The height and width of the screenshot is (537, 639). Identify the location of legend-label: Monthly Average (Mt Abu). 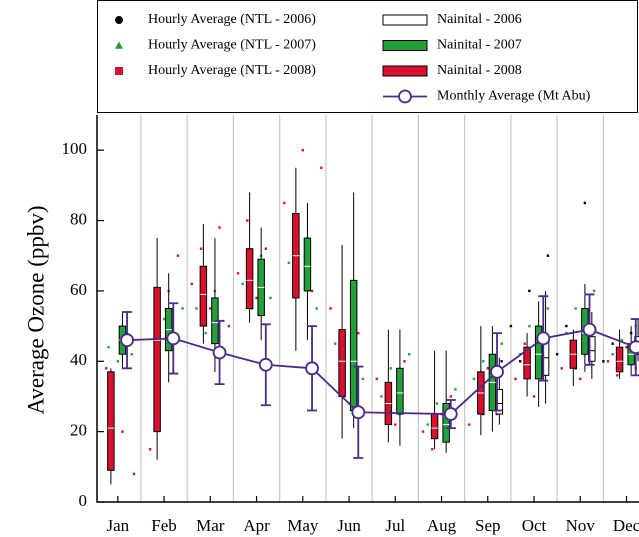
(514, 96).